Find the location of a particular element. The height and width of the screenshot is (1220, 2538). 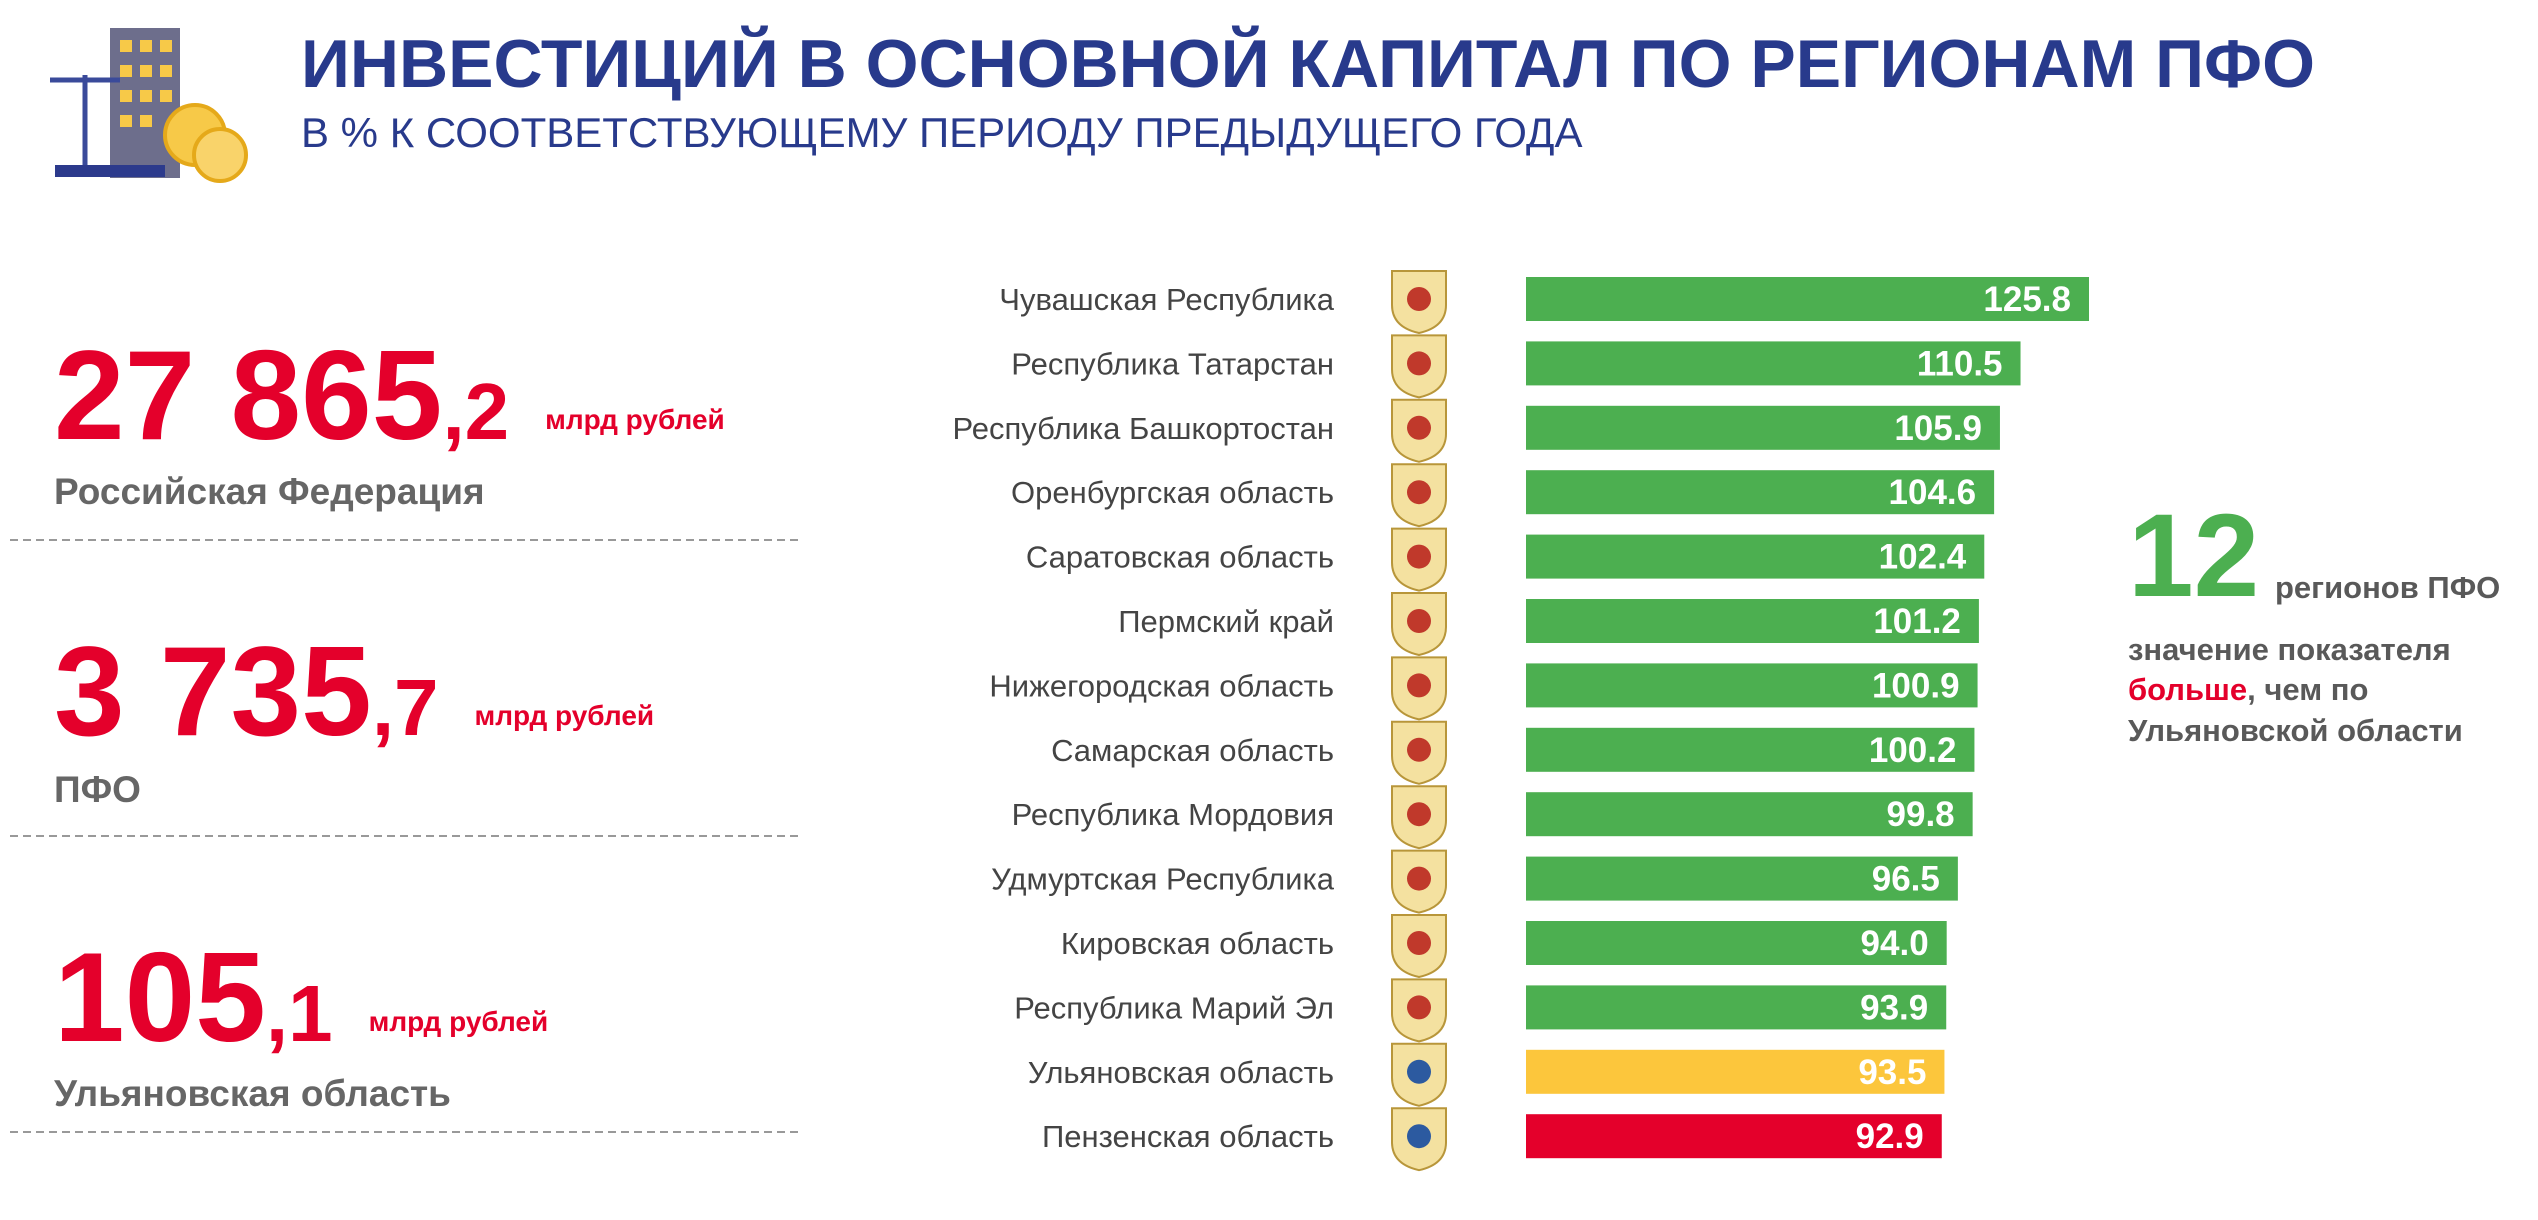

stat-value: 3 735,7 млрд рублей is located at coordinates (354, 691).